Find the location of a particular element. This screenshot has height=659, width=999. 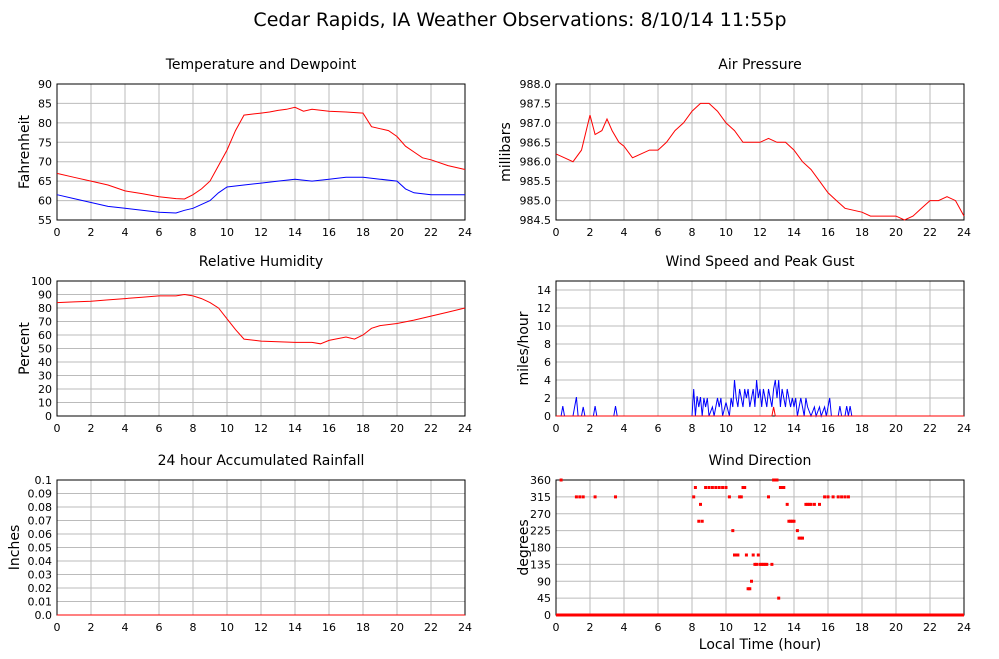

y-tick-label: 135 is located at coordinates (540, 564).